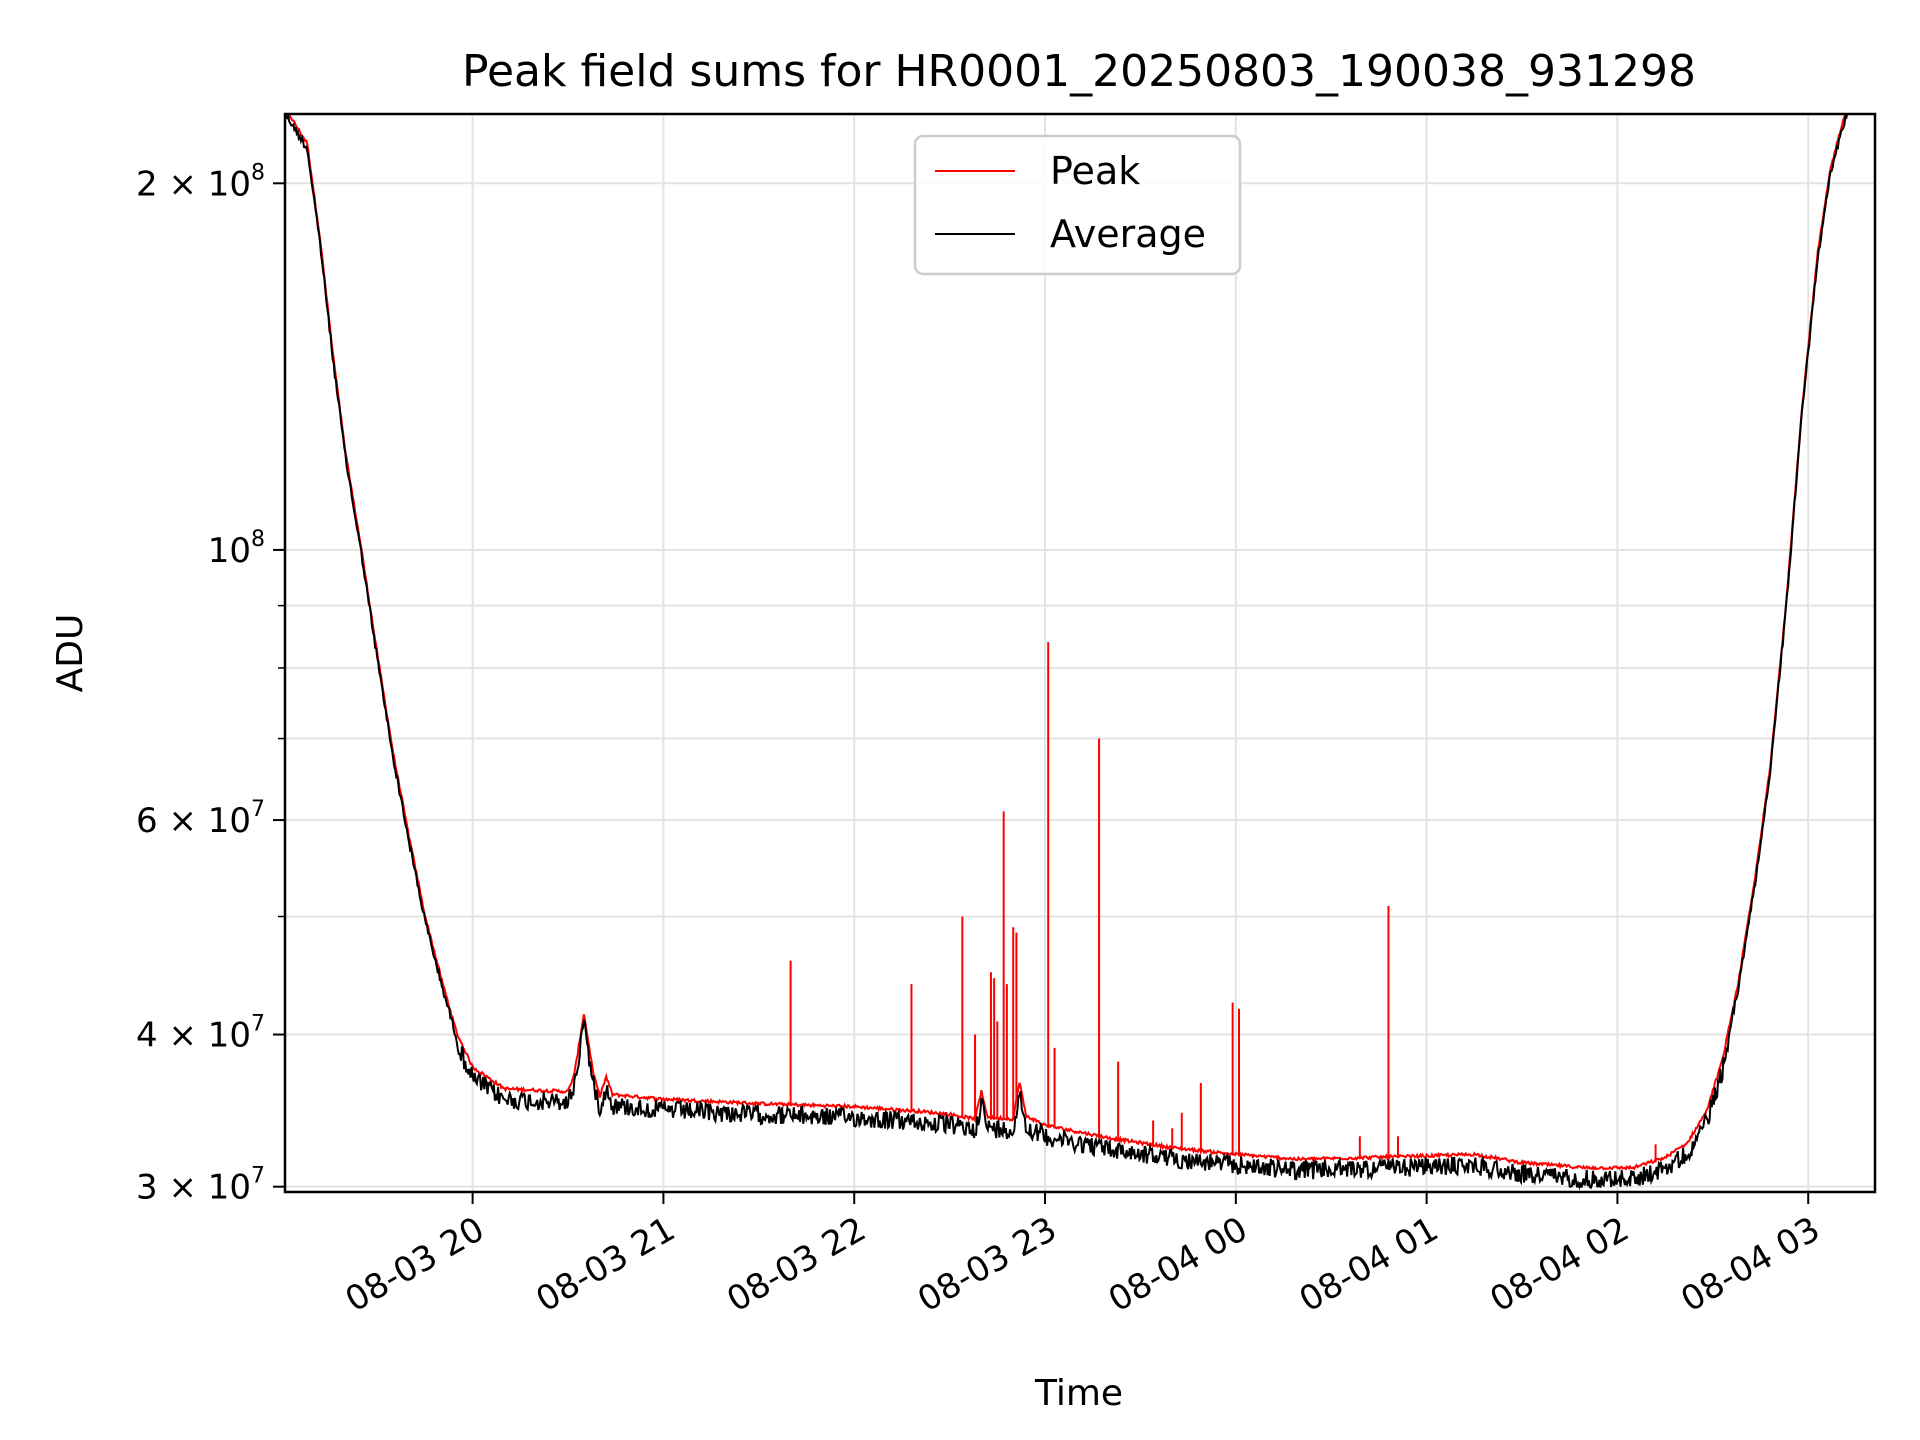 The height and width of the screenshot is (1440, 1920). I want to click on legend-peak-label: Peak, so click(1095, 171).